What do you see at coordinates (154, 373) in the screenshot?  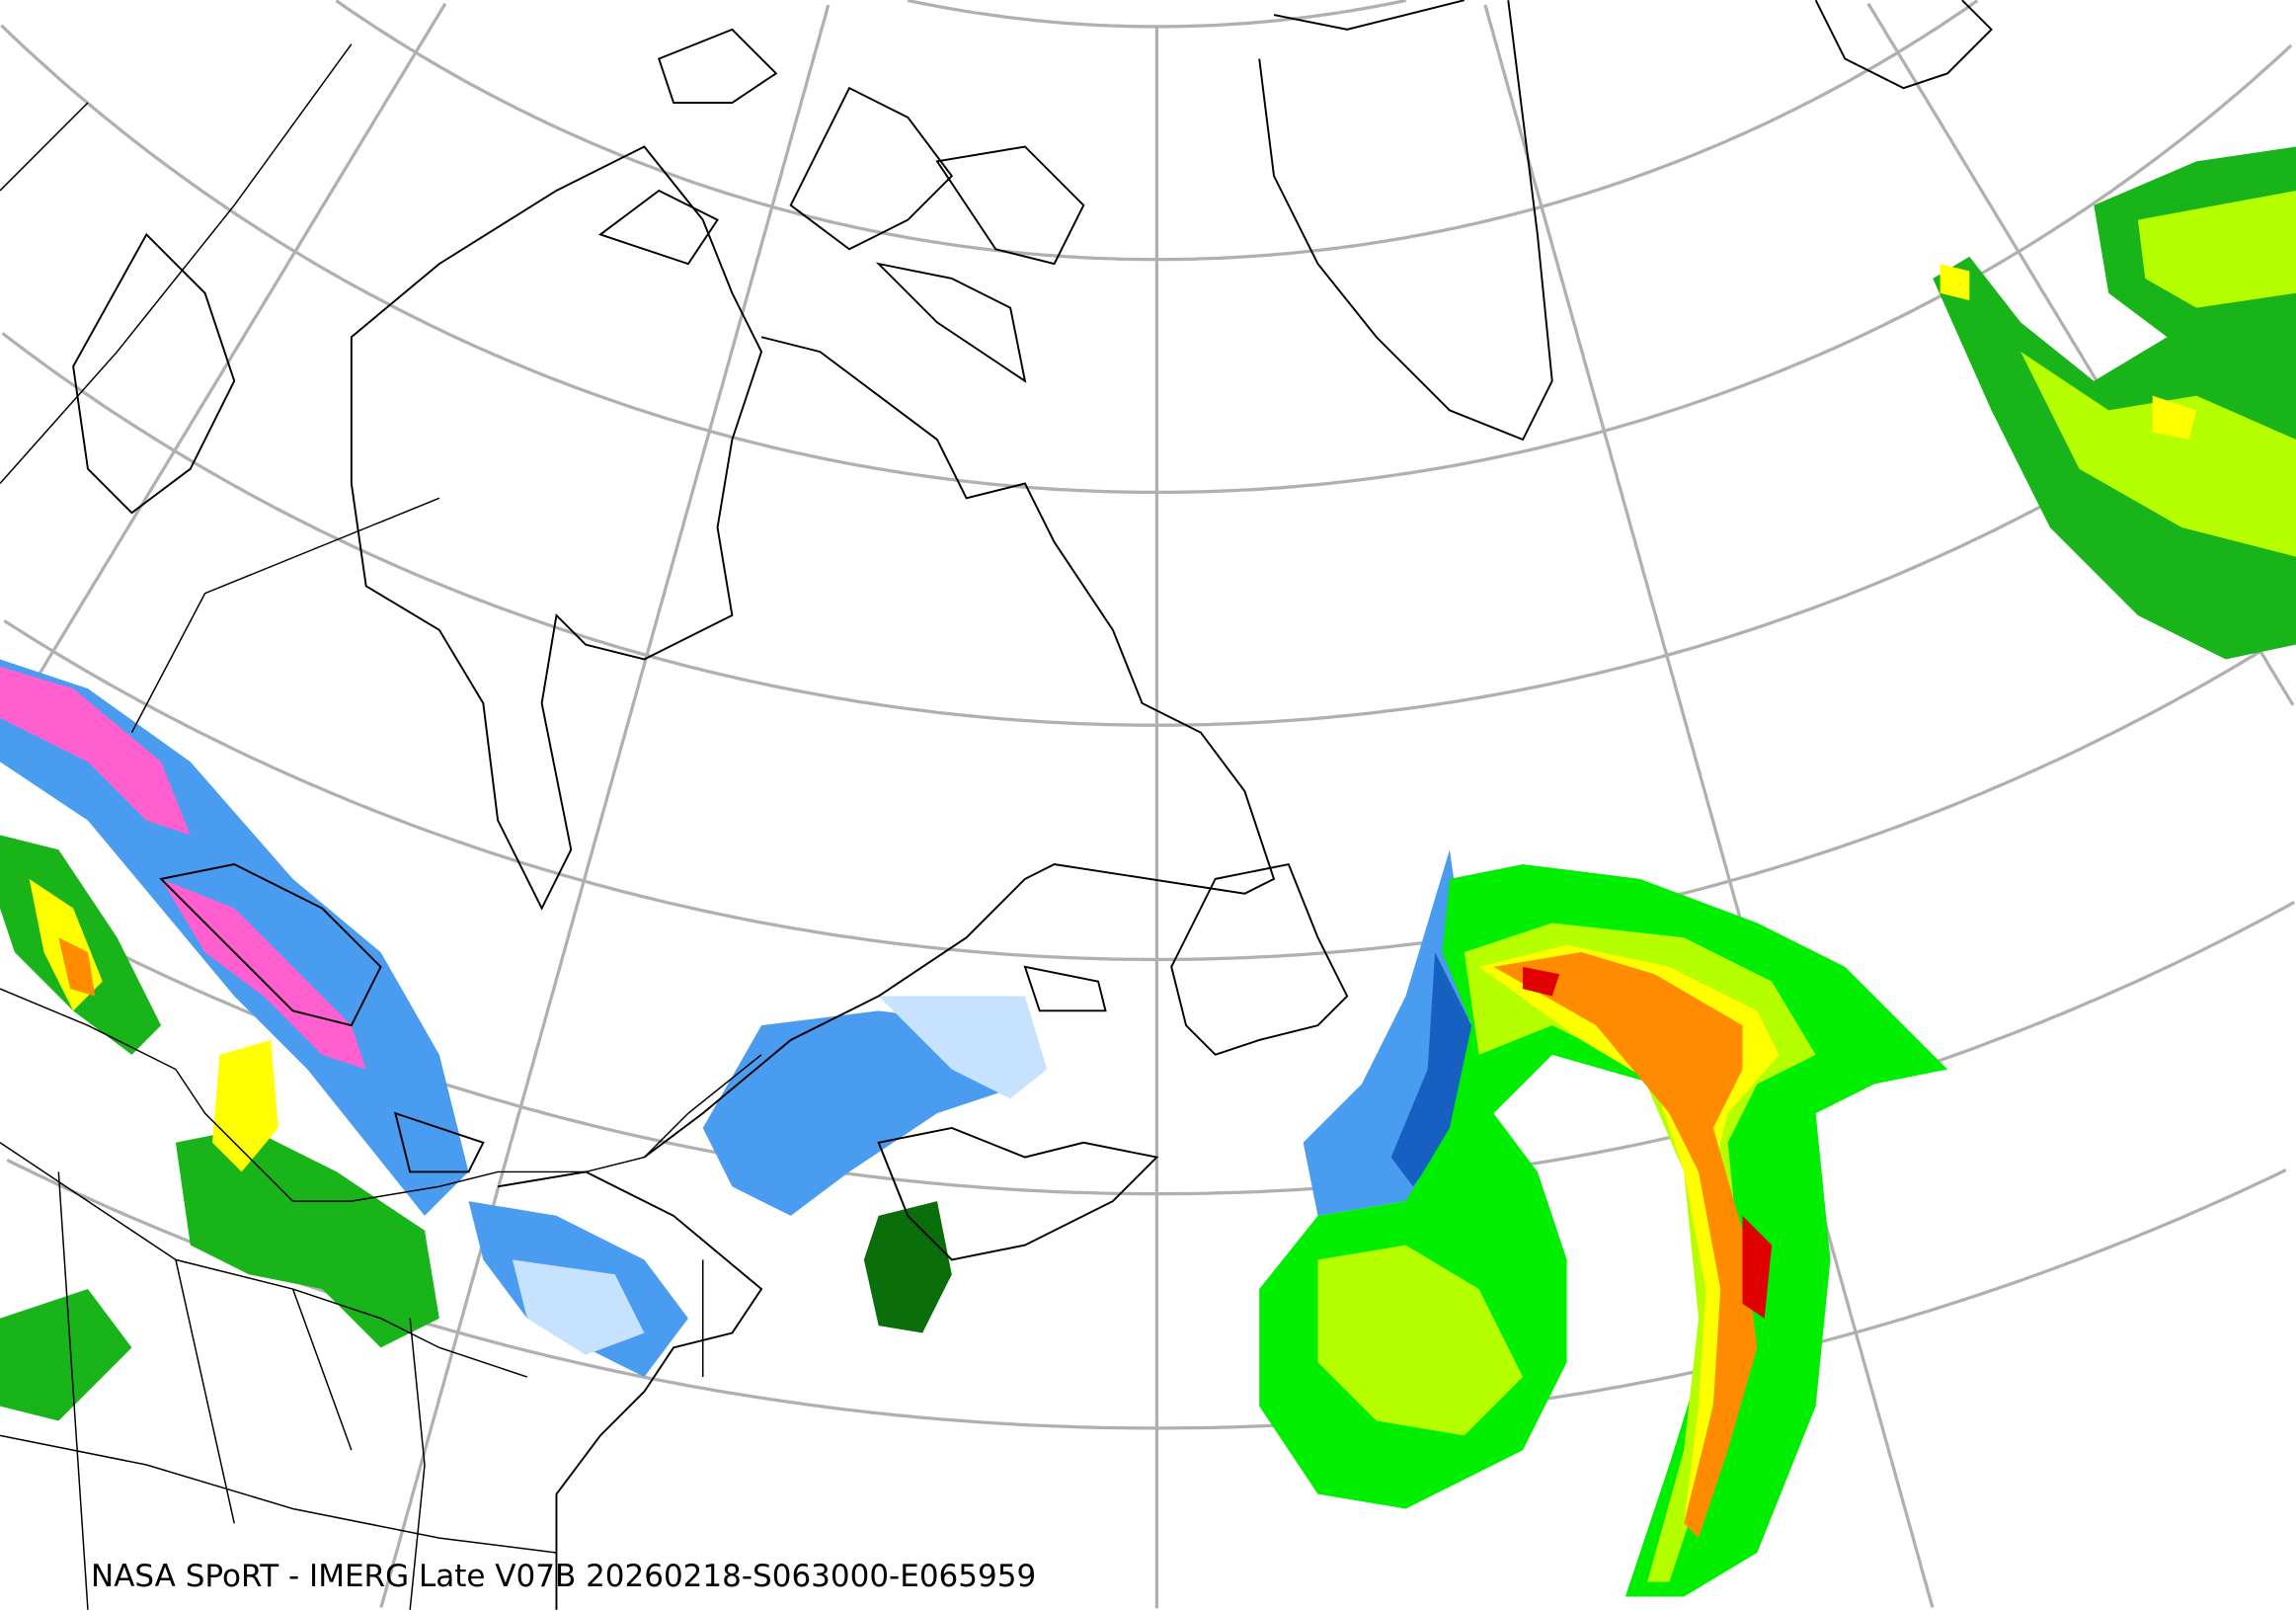 I see `coastline-westbay` at bounding box center [154, 373].